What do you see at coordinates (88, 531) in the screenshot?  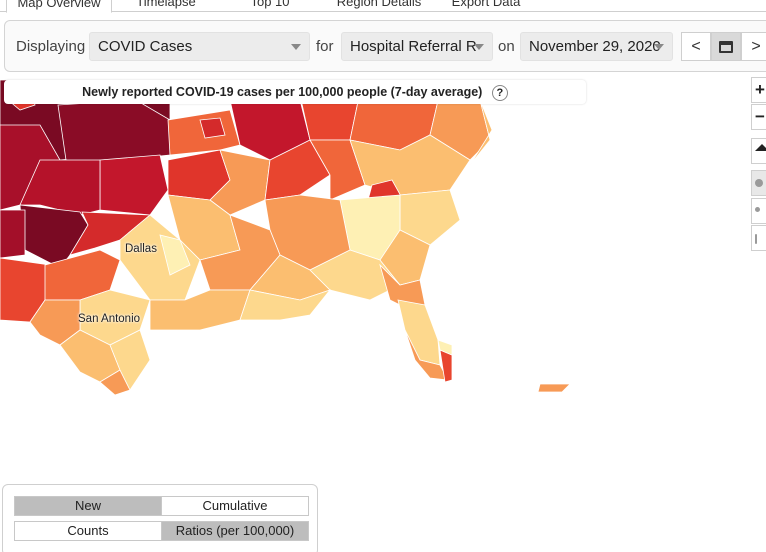 I see `counts-toggle-button: Counts` at bounding box center [88, 531].